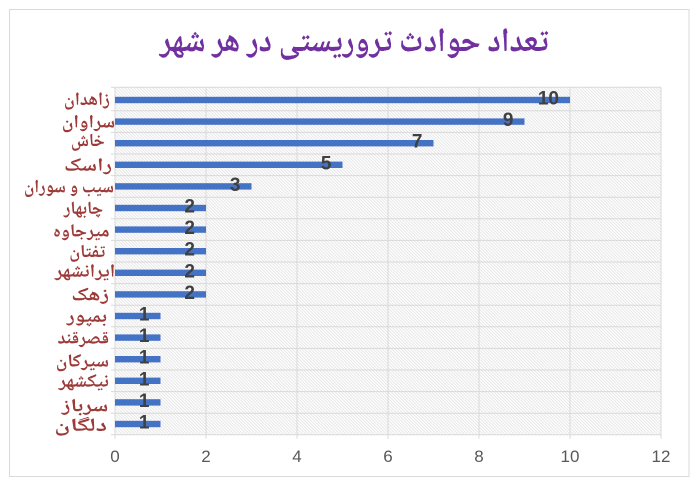 The width and height of the screenshot is (700, 490). Describe the element at coordinates (387, 456) in the screenshot. I see `svg-text: 6` at that location.